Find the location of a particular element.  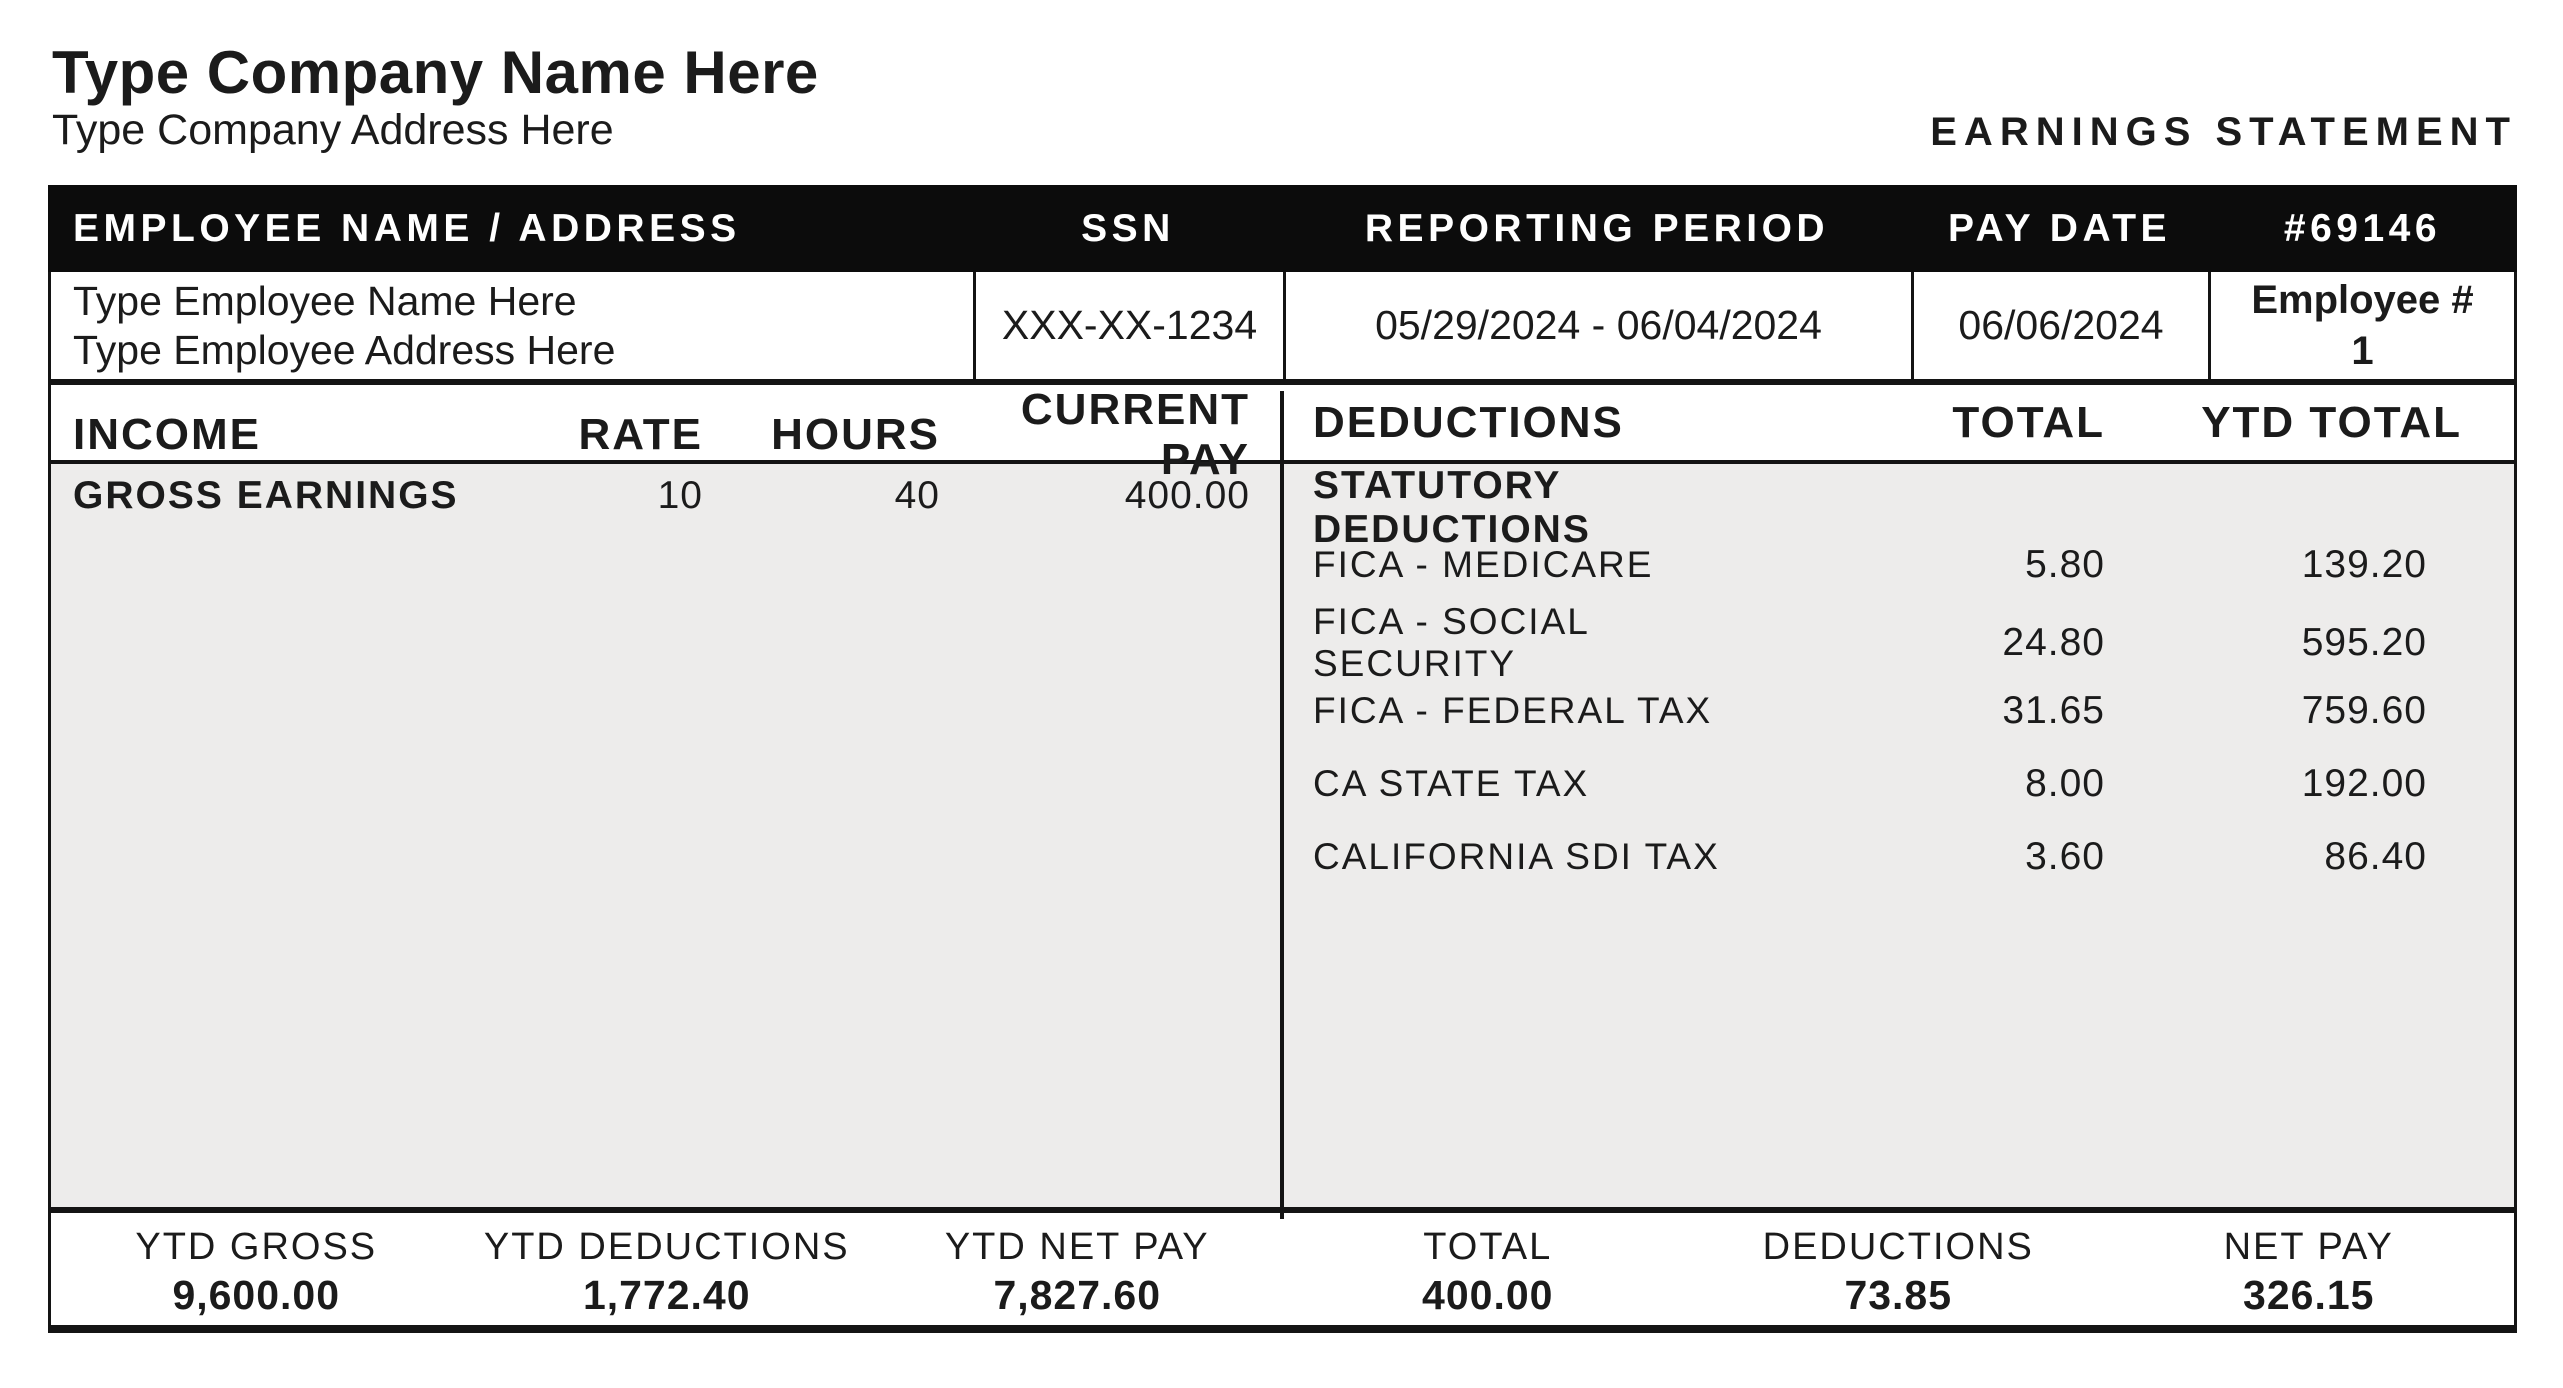

summary-item: NET PAY 326.15 is located at coordinates (2309, 1269).